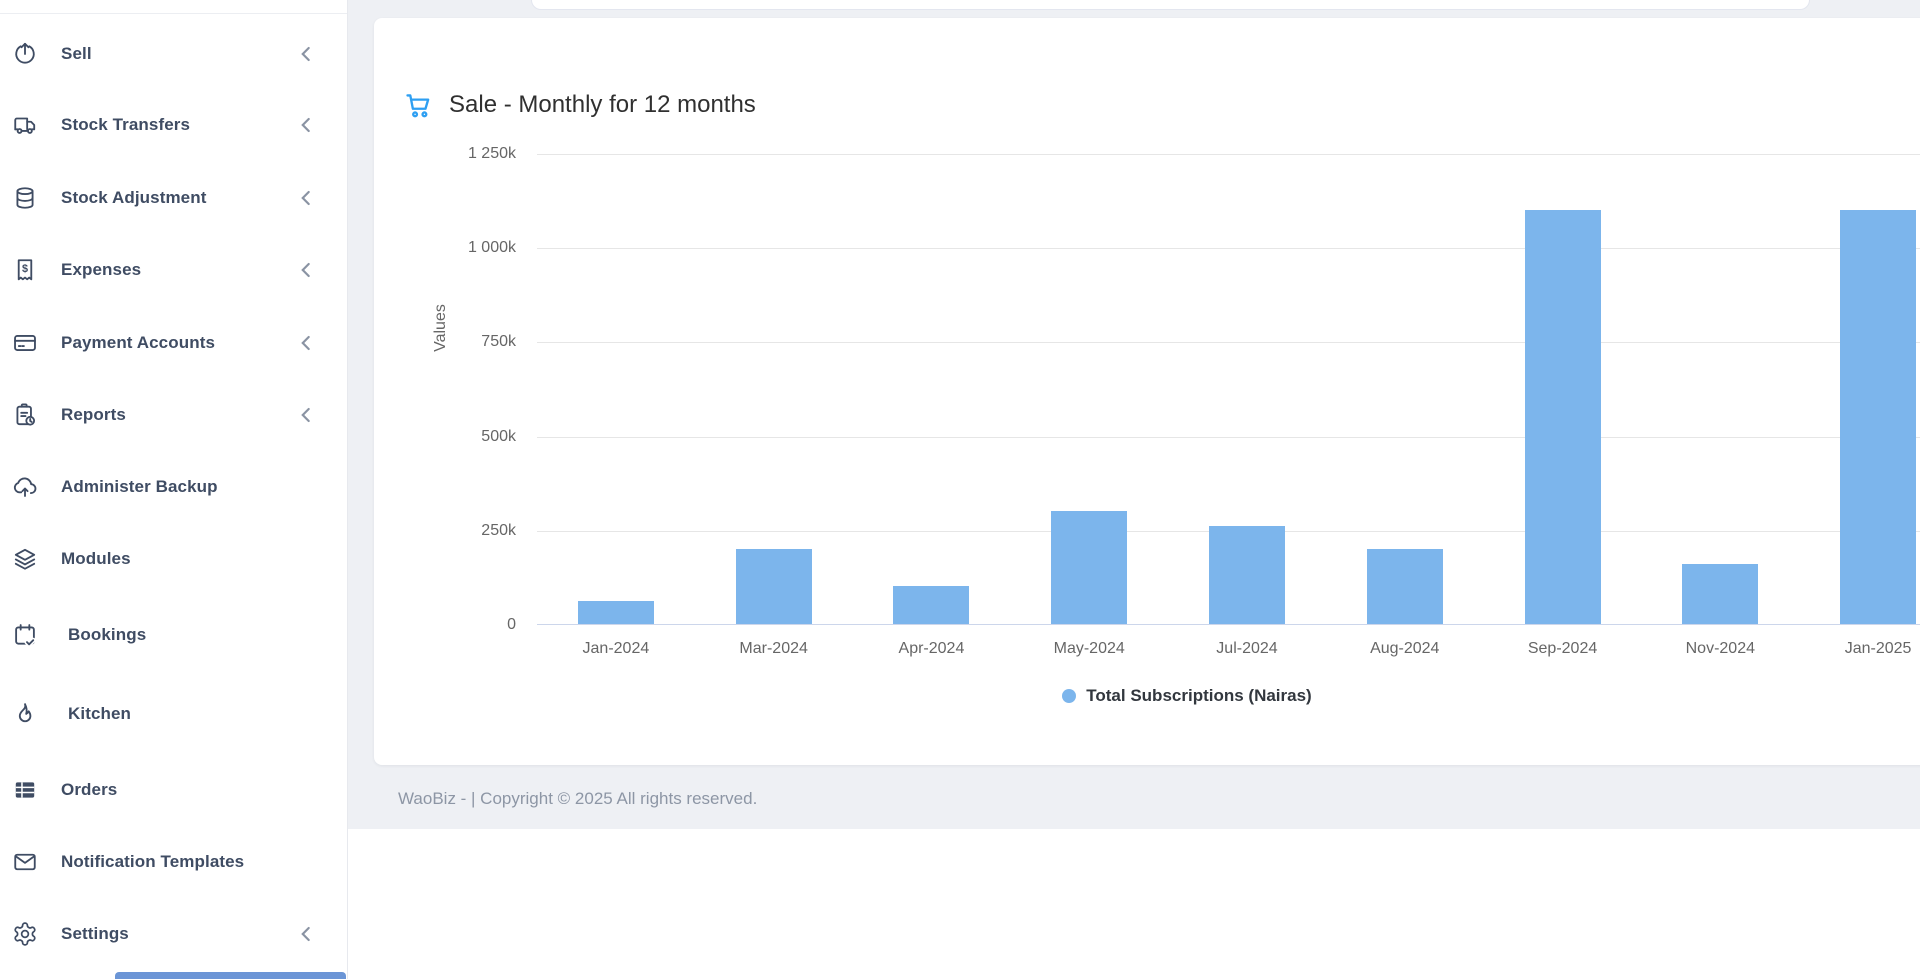 This screenshot has height=979, width=1920. What do you see at coordinates (1878, 416) in the screenshot?
I see `bar-Jan-2025` at bounding box center [1878, 416].